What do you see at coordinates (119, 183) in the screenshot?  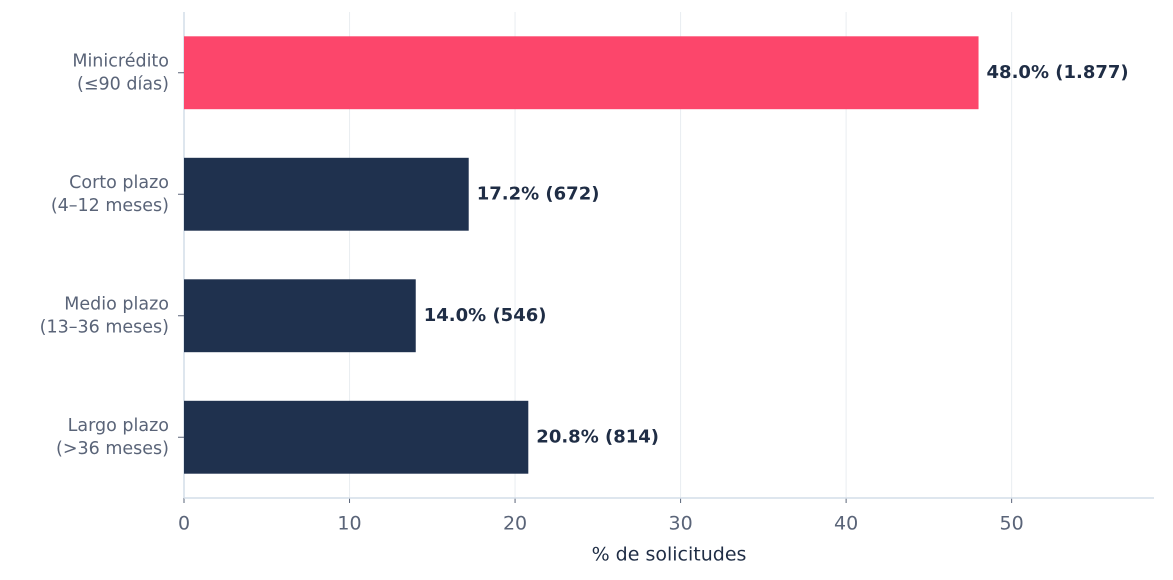 I see `y-tick-label: Corto plazo` at bounding box center [119, 183].